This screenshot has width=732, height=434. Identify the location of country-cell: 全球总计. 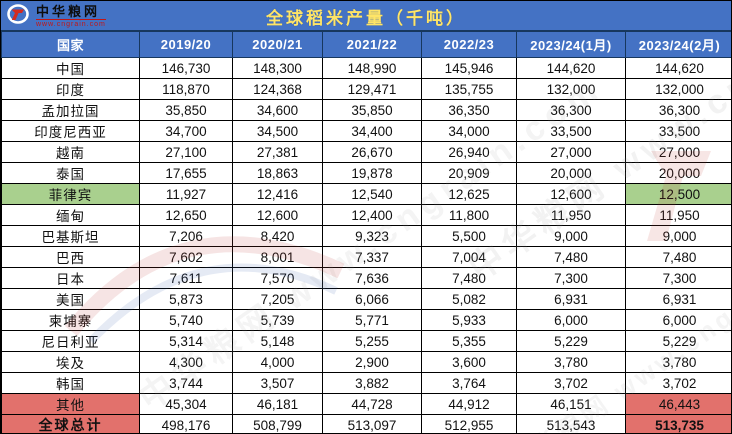
(70, 423).